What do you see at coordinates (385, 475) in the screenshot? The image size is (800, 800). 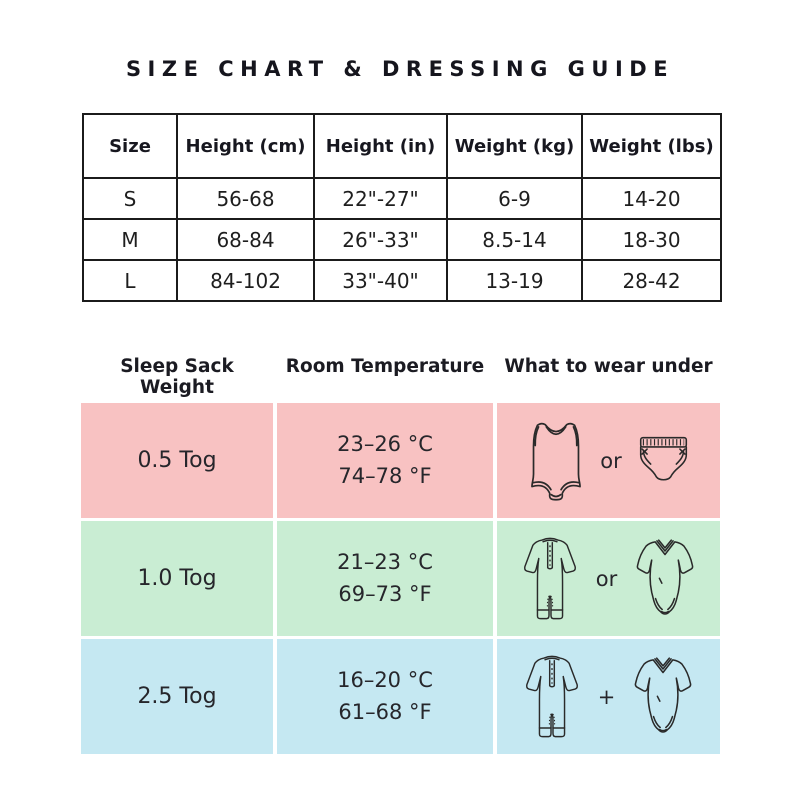 I see `temp-fahrenheit: 74–78 °F` at bounding box center [385, 475].